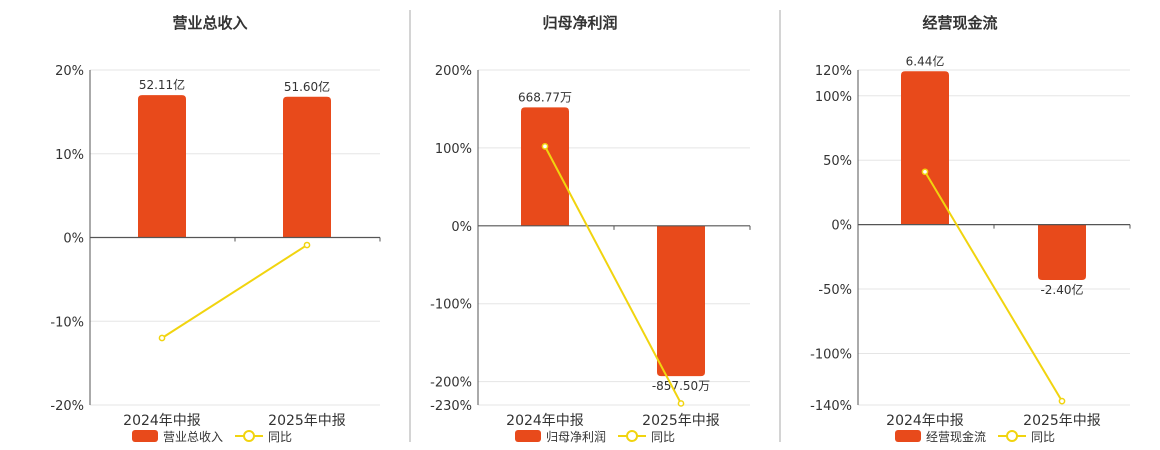  I want to click on y-tick-label: -50%, so click(835, 290).